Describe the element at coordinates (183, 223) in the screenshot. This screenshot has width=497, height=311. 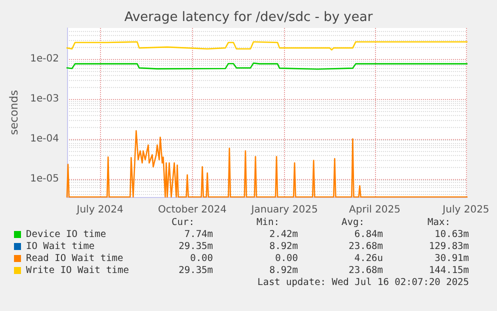
I see `text: Cur:` at that location.